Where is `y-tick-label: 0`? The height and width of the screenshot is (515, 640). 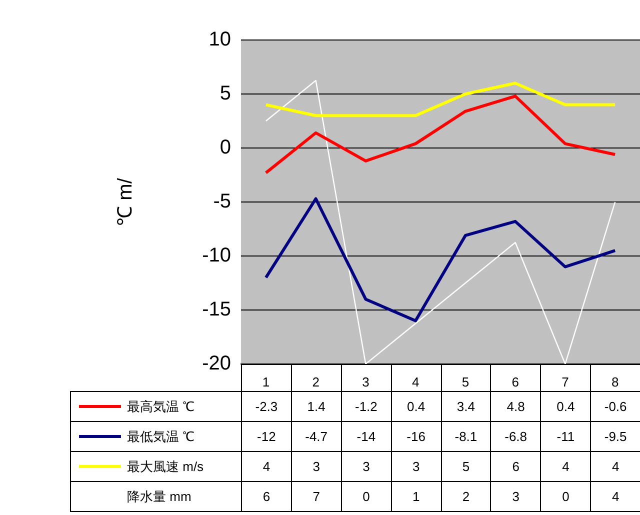
y-tick-label: 0 is located at coordinates (225, 147).